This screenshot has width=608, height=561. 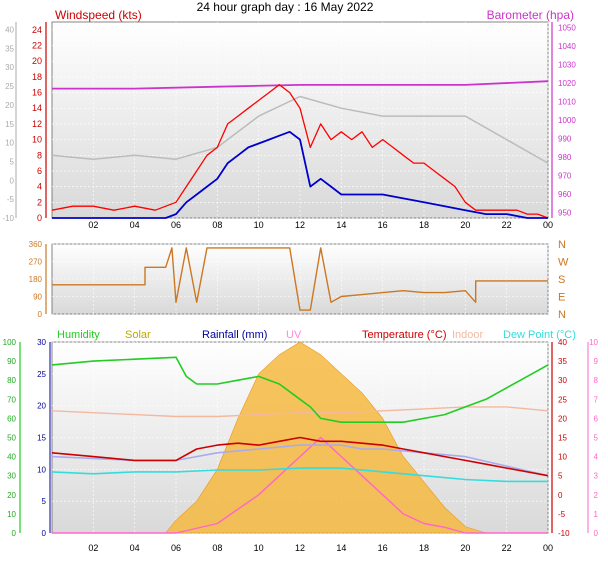 What do you see at coordinates (294, 335) in the screenshot?
I see `legend-entry: UV` at bounding box center [294, 335].